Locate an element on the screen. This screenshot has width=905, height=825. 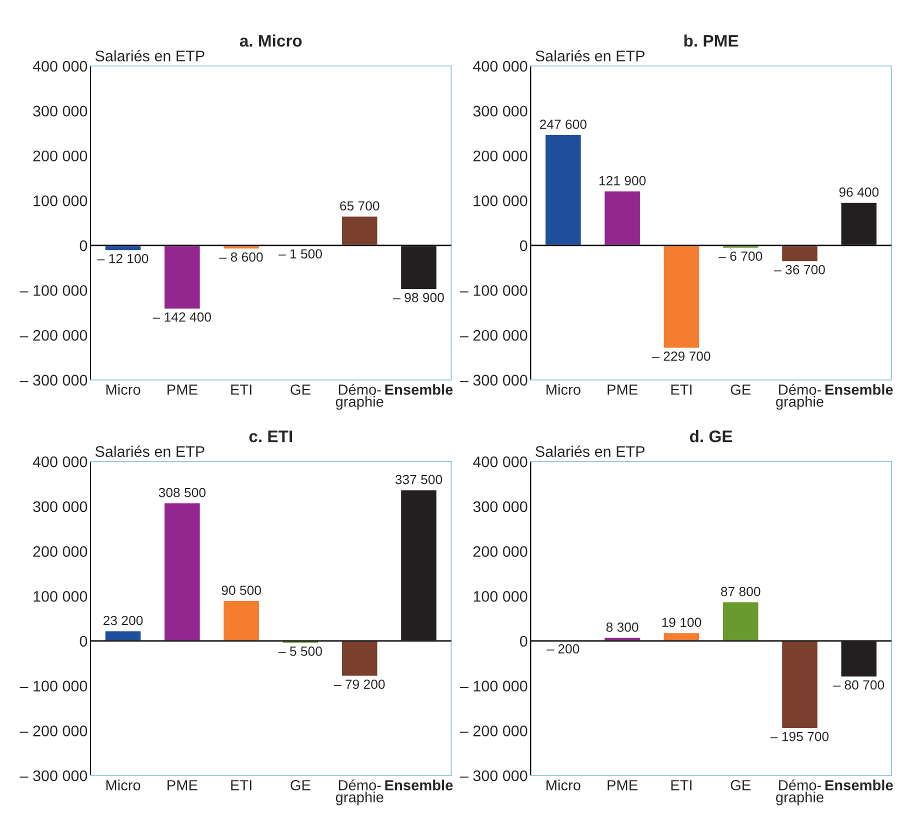
data-label: 121 900 is located at coordinates (622, 181).